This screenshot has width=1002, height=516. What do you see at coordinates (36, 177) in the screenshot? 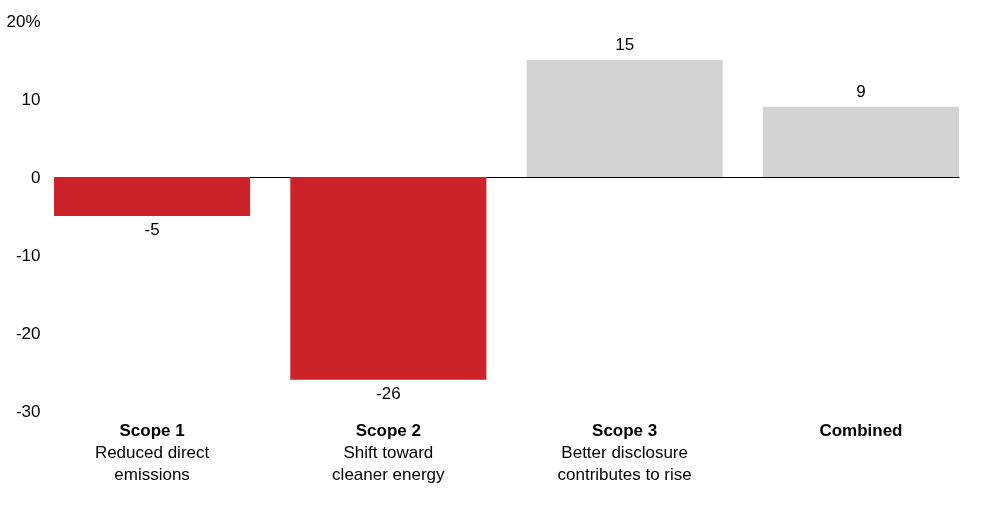
I see `y-tick-label: 0` at bounding box center [36, 177].